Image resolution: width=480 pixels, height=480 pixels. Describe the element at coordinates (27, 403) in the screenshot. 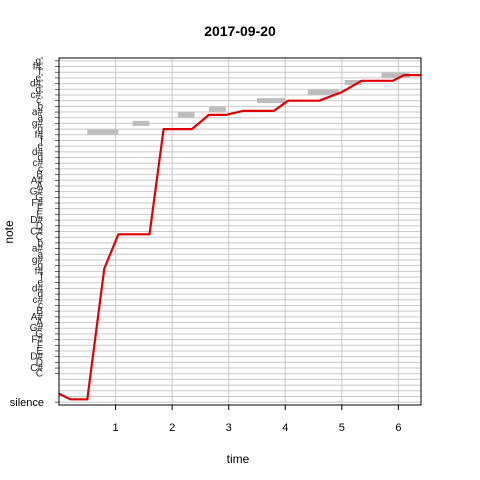

I see `y-tick-label: silence` at that location.